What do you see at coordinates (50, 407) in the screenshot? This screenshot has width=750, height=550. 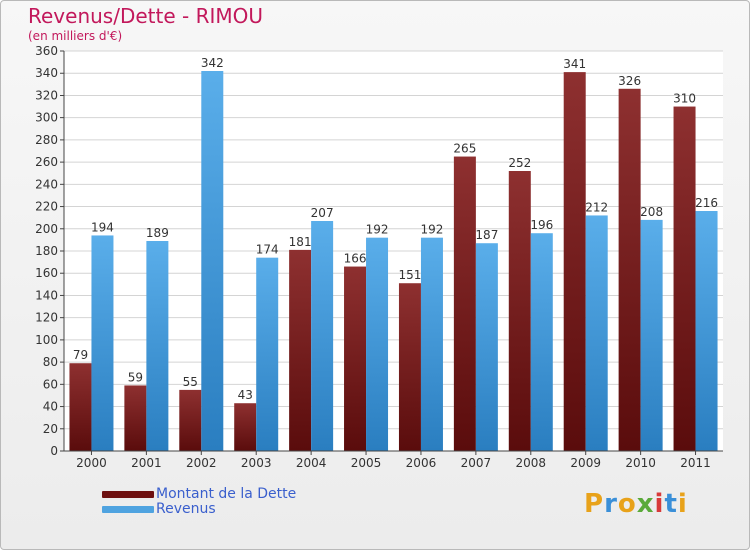 I see `y-tick-label: 40` at bounding box center [50, 407].